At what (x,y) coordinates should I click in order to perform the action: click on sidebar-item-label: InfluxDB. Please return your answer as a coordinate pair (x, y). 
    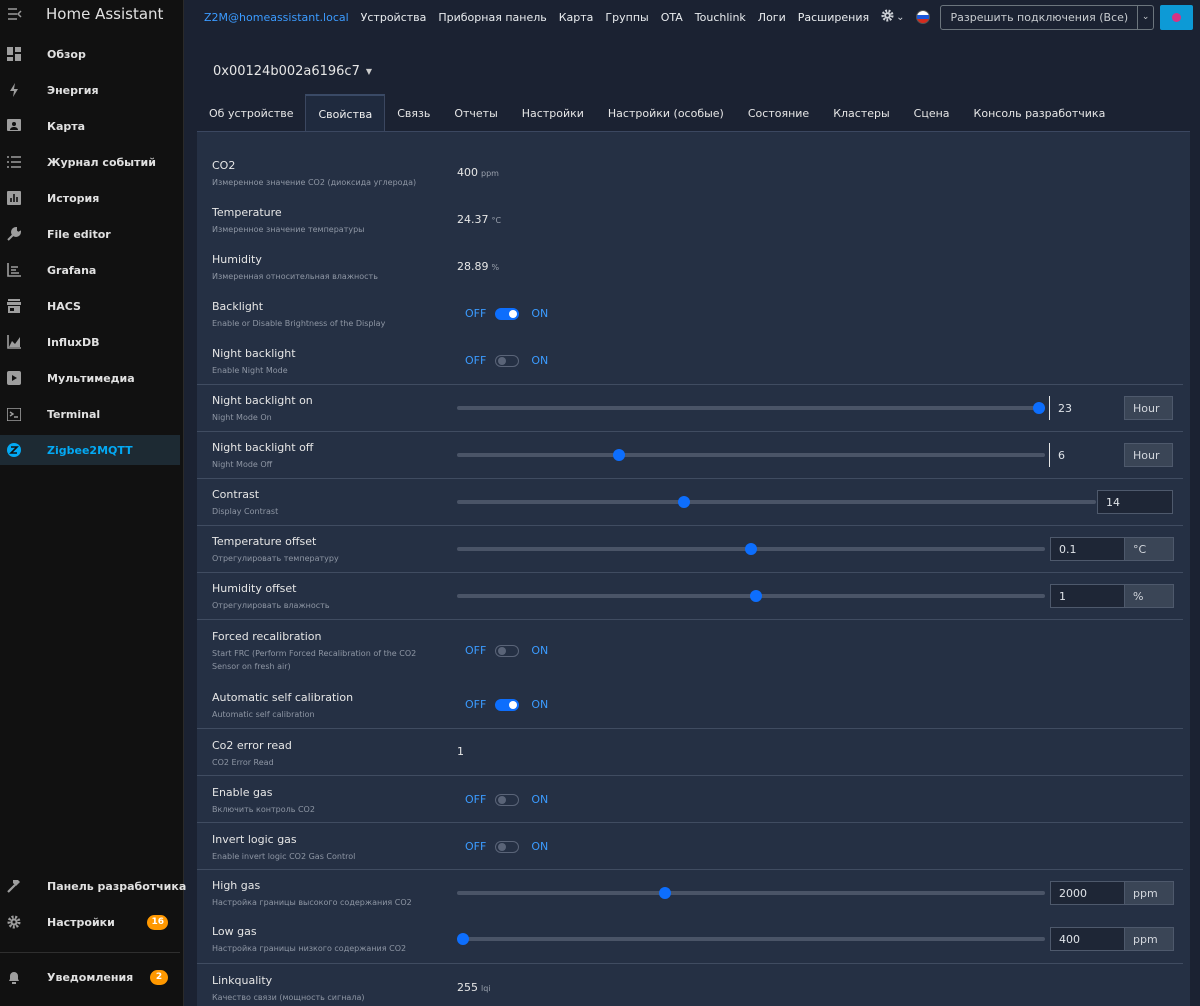
    Looking at the image, I should click on (73, 342).